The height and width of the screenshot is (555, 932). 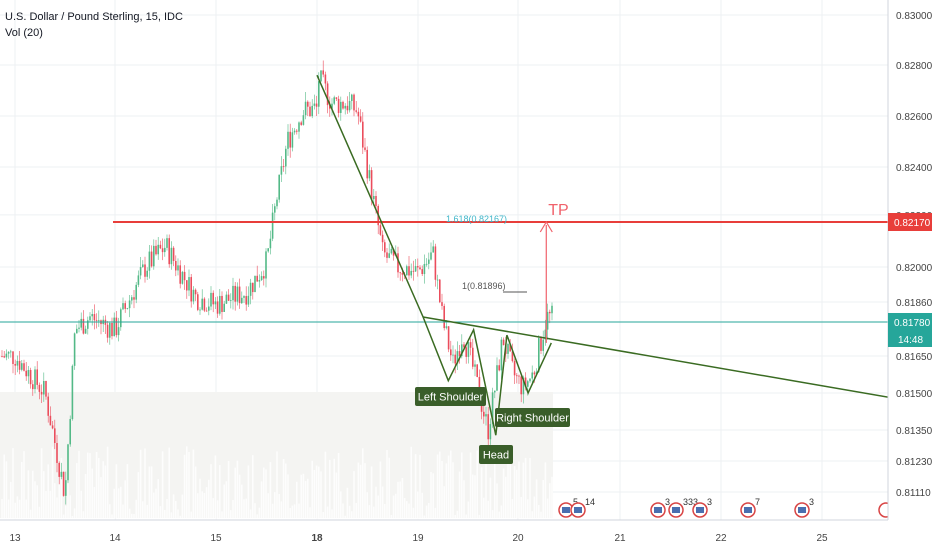 What do you see at coordinates (910, 330) in the screenshot?
I see `current-price-badge` at bounding box center [910, 330].